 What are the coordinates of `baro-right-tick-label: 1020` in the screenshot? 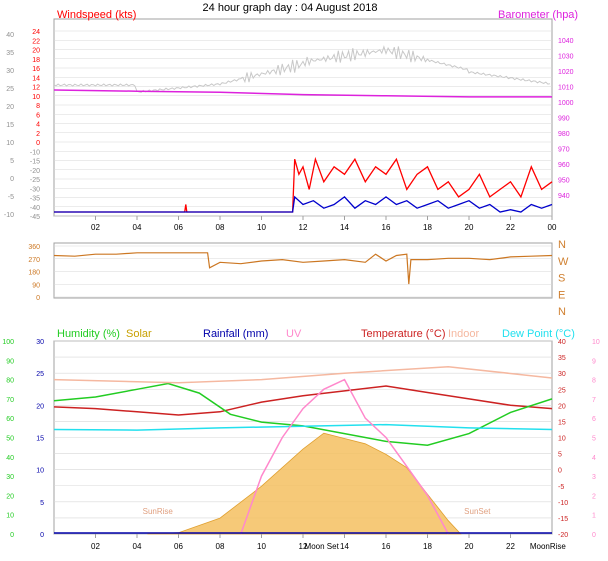 It's located at (566, 72).